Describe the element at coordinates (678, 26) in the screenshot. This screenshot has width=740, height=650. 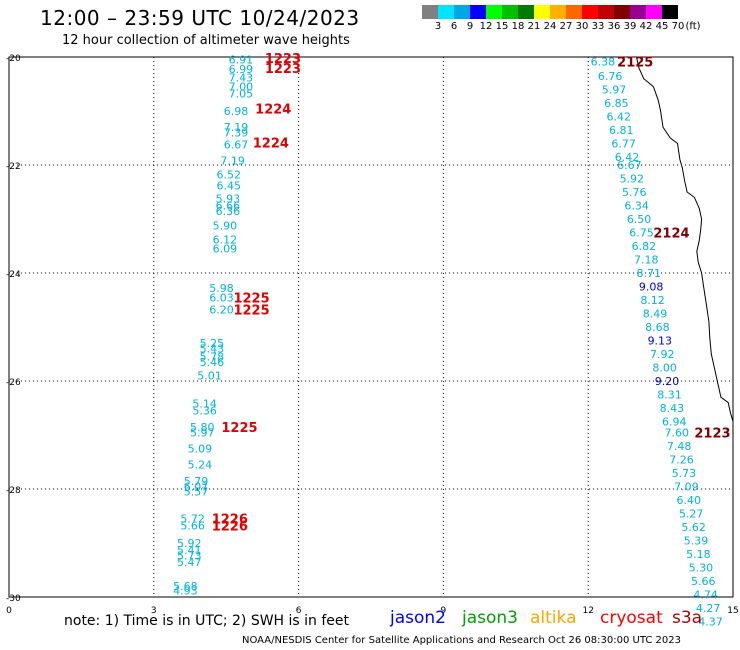
I see `color-scale-label: 70` at that location.